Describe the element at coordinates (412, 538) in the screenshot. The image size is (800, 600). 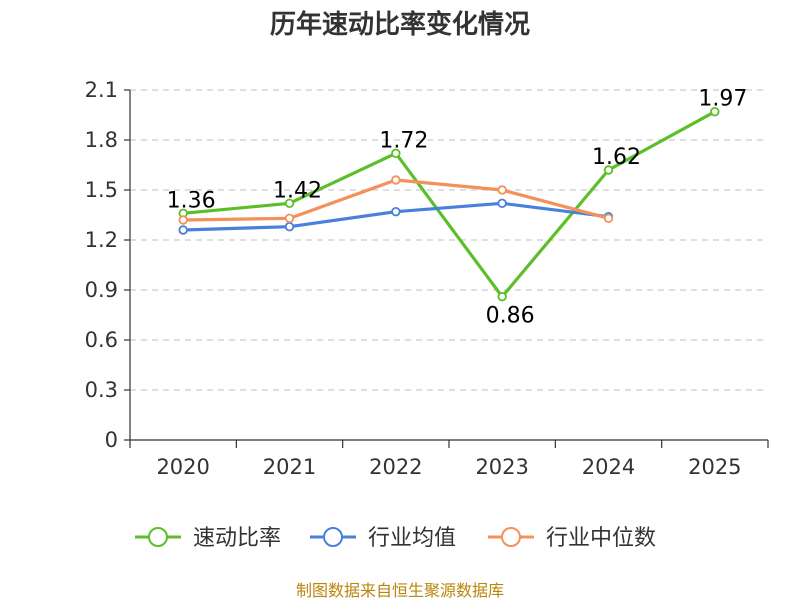
I see `legend-label-1: 行业均值` at that location.